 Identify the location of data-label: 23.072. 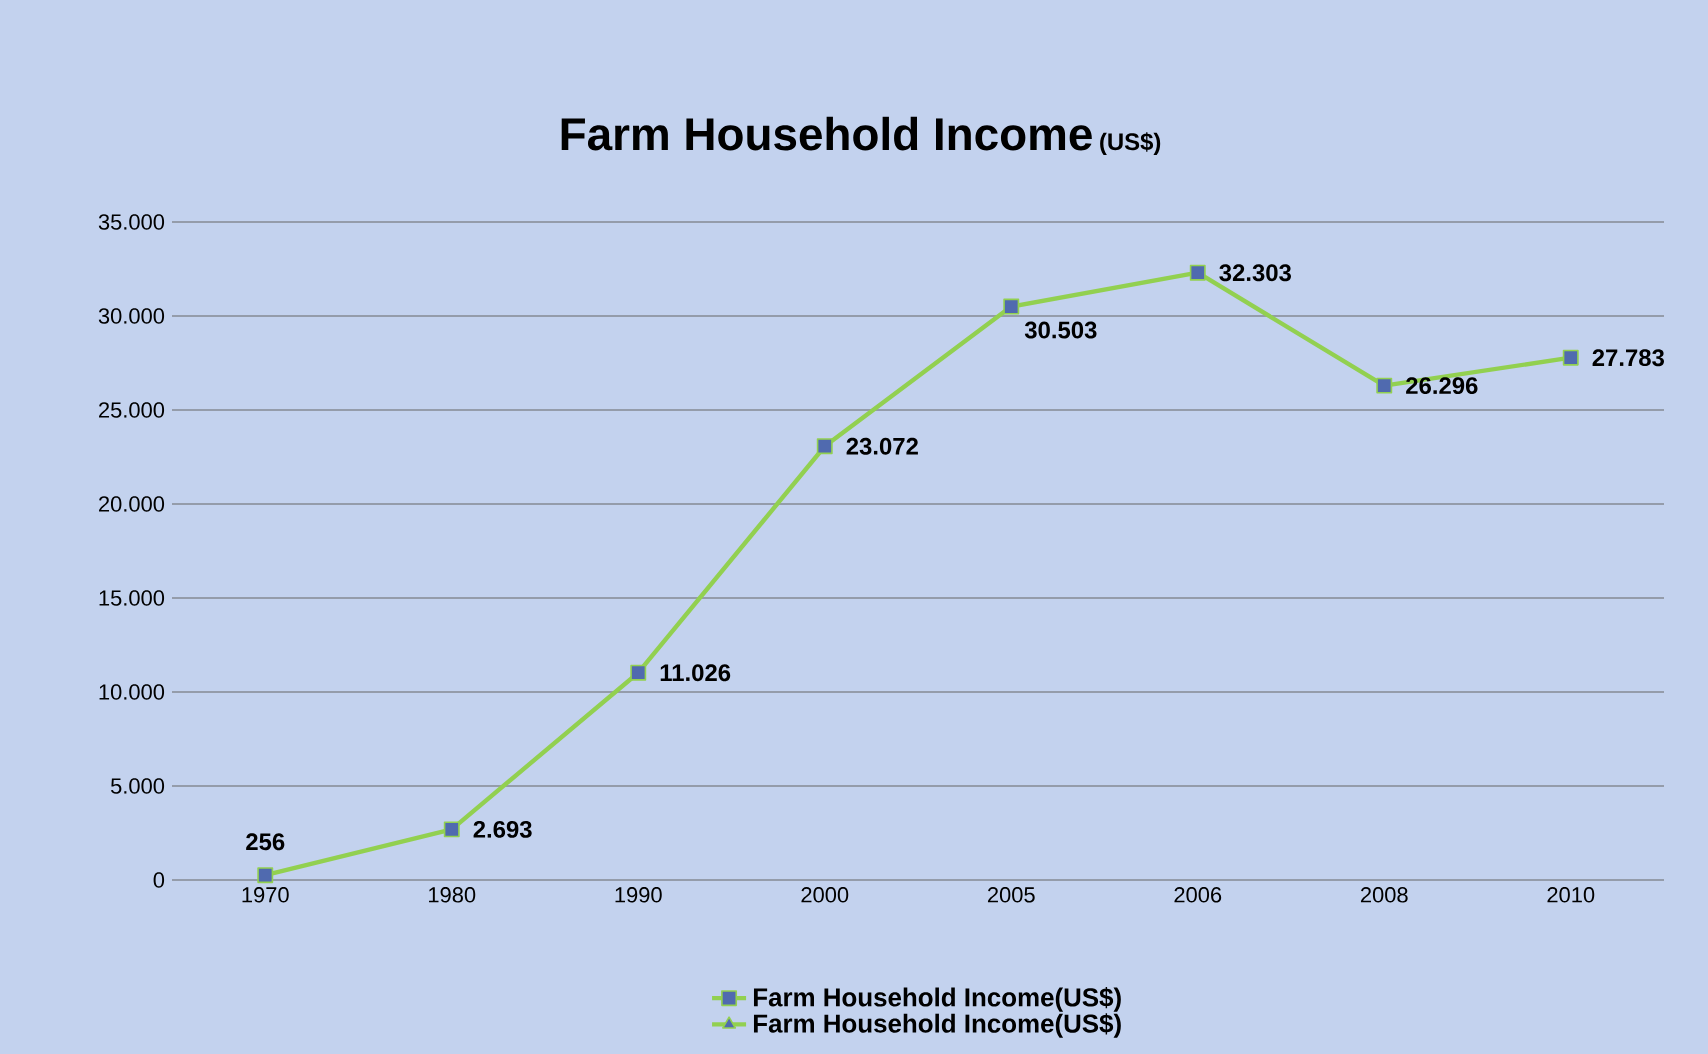
(882, 446).